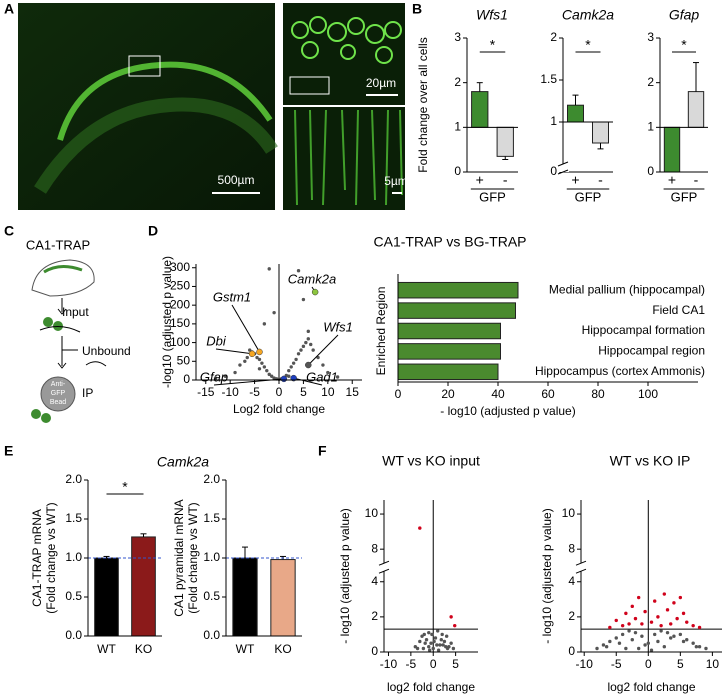 This screenshot has height=699, width=727. What do you see at coordinates (180, 342) in the screenshot?
I see `y-tick-label: 100` at bounding box center [180, 342].